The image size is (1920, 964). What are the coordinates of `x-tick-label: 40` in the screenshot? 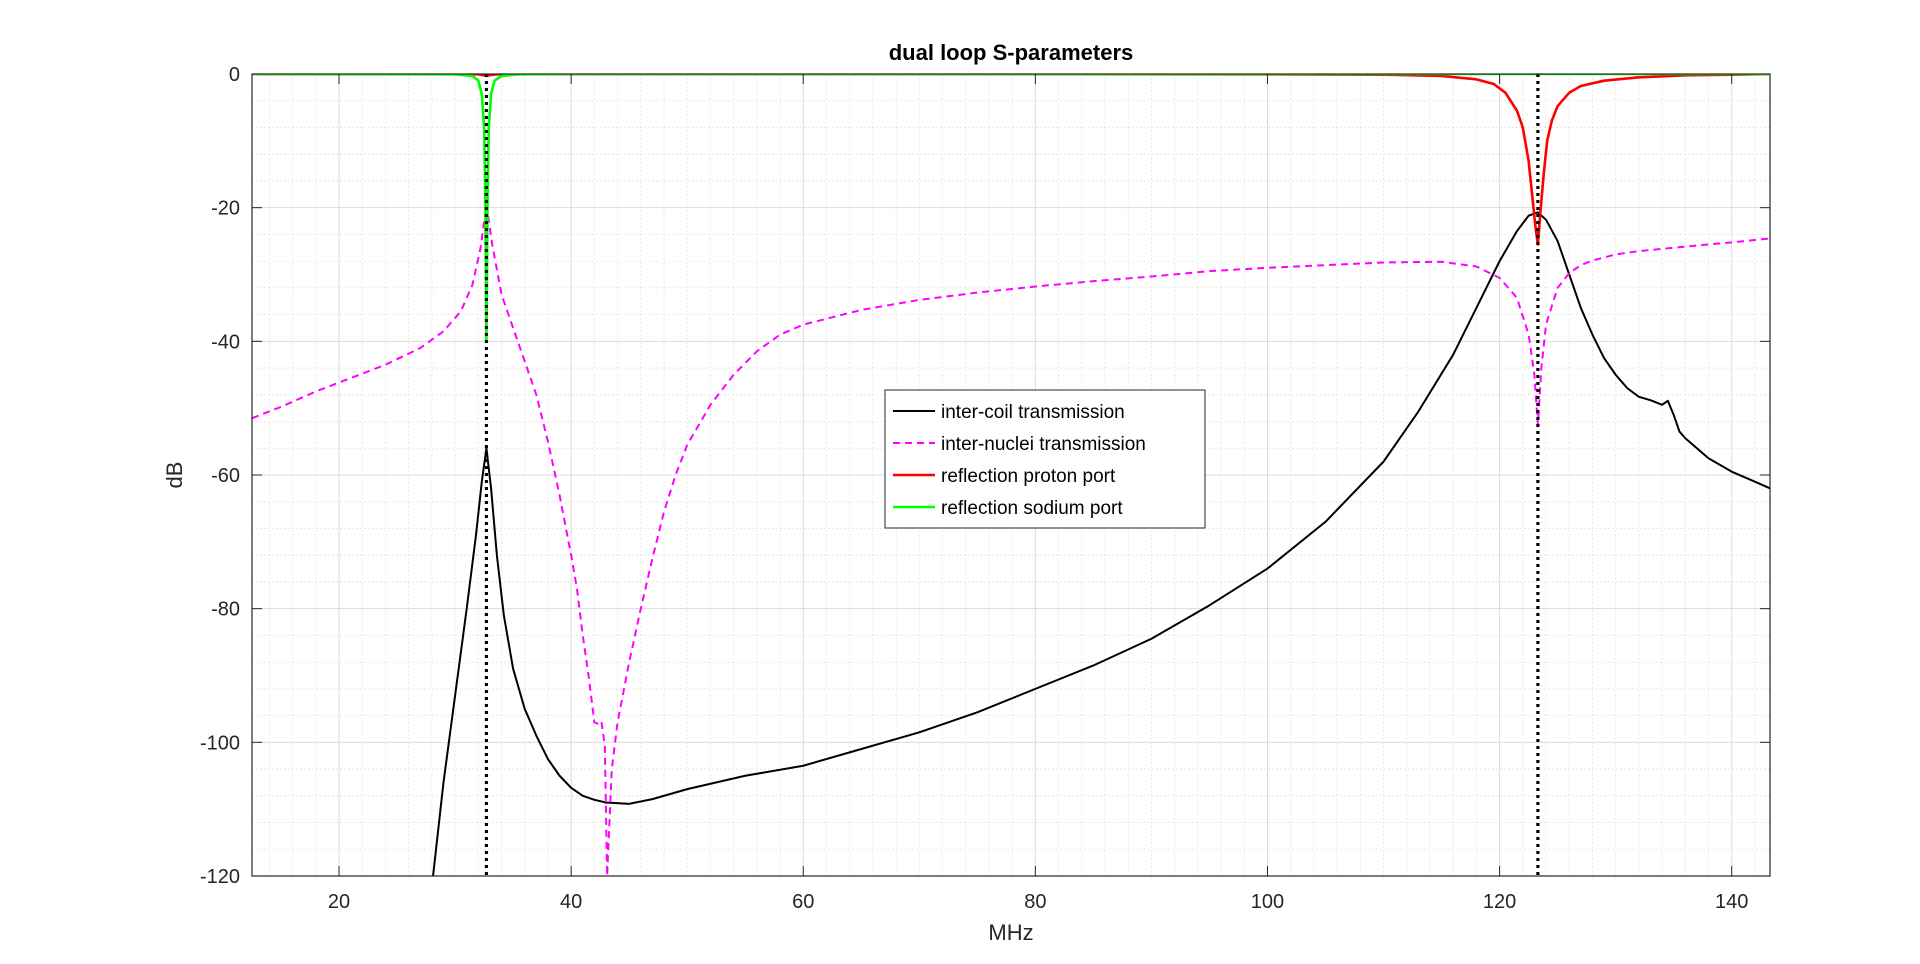 It's located at (571, 902).